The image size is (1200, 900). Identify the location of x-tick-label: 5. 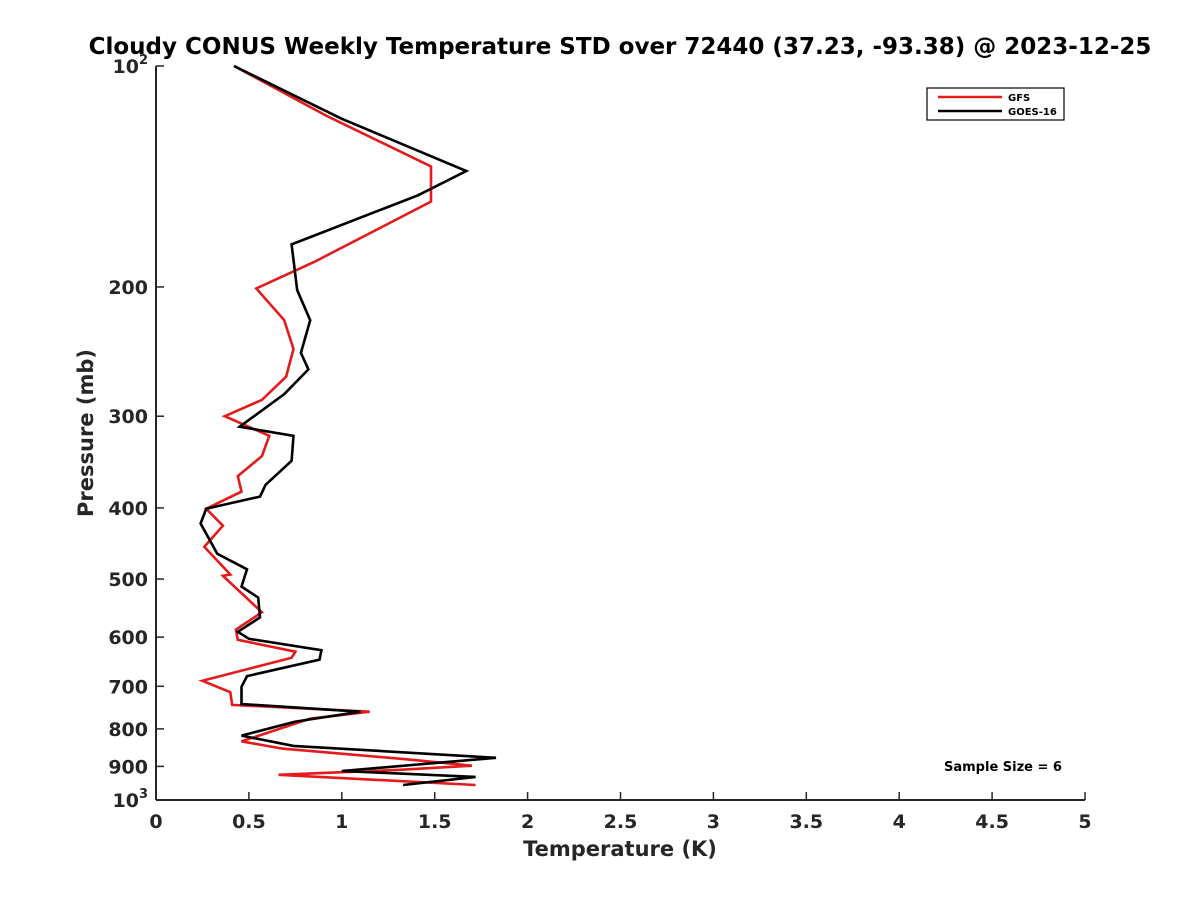
(1084, 822).